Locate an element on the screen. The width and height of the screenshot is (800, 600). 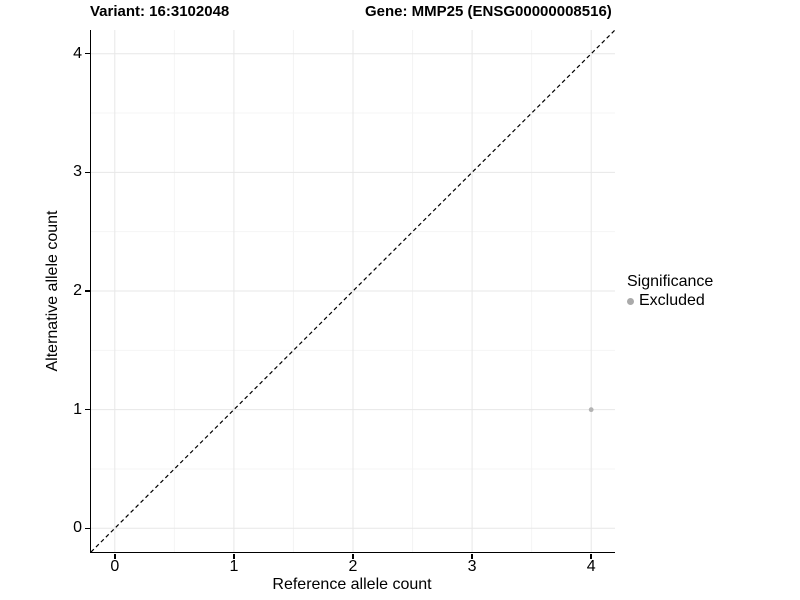
x-axis-title: Reference allele count is located at coordinates (352, 584).